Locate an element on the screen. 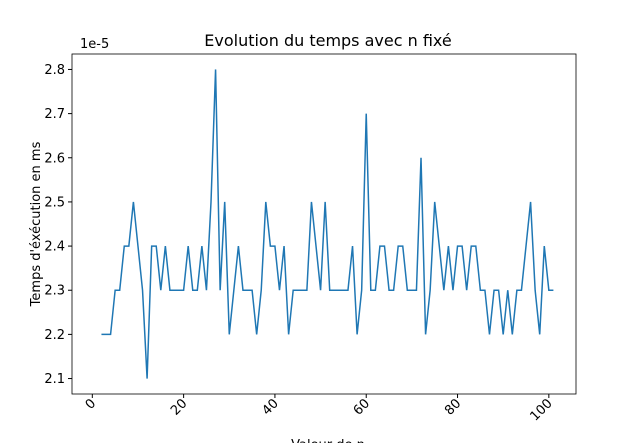  y-offset: 1e-5 is located at coordinates (94, 44).